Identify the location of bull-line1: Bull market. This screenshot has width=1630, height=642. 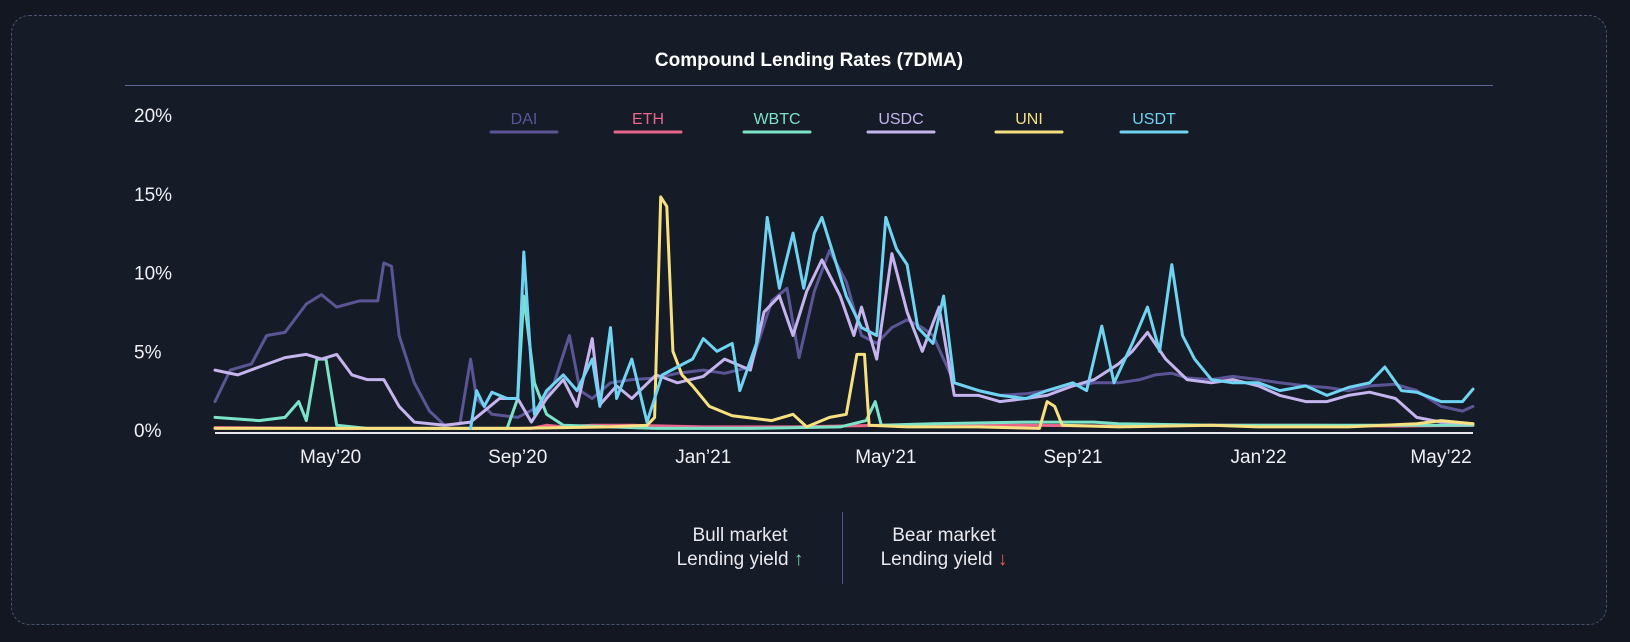
(740, 535).